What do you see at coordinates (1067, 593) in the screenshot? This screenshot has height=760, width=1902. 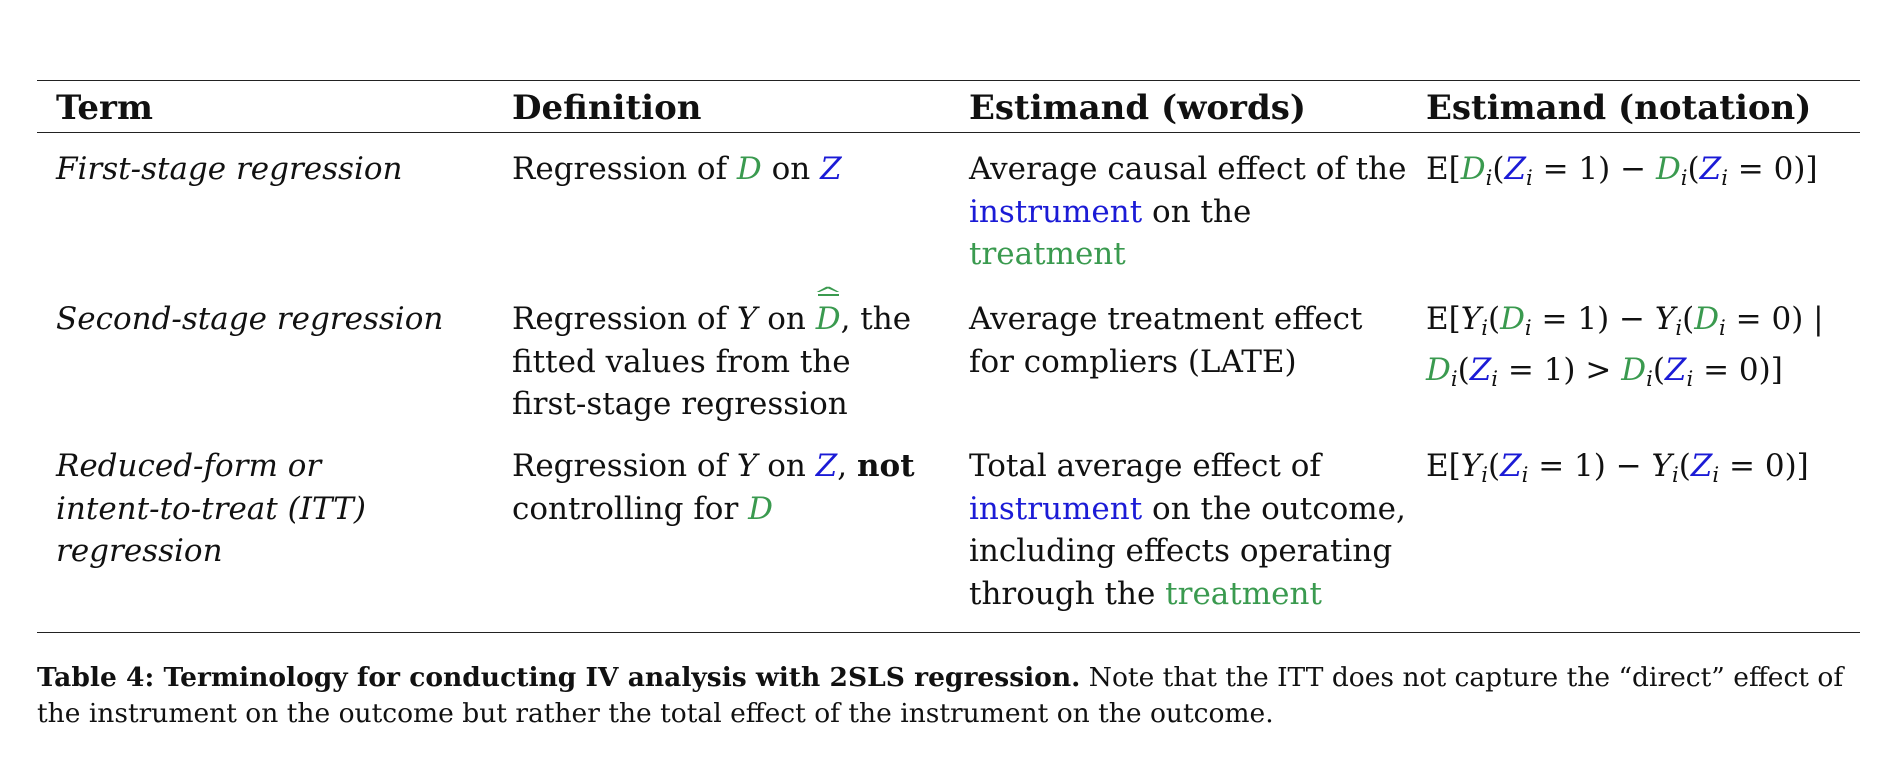 I see `row3-words-line4-text: through the` at bounding box center [1067, 593].